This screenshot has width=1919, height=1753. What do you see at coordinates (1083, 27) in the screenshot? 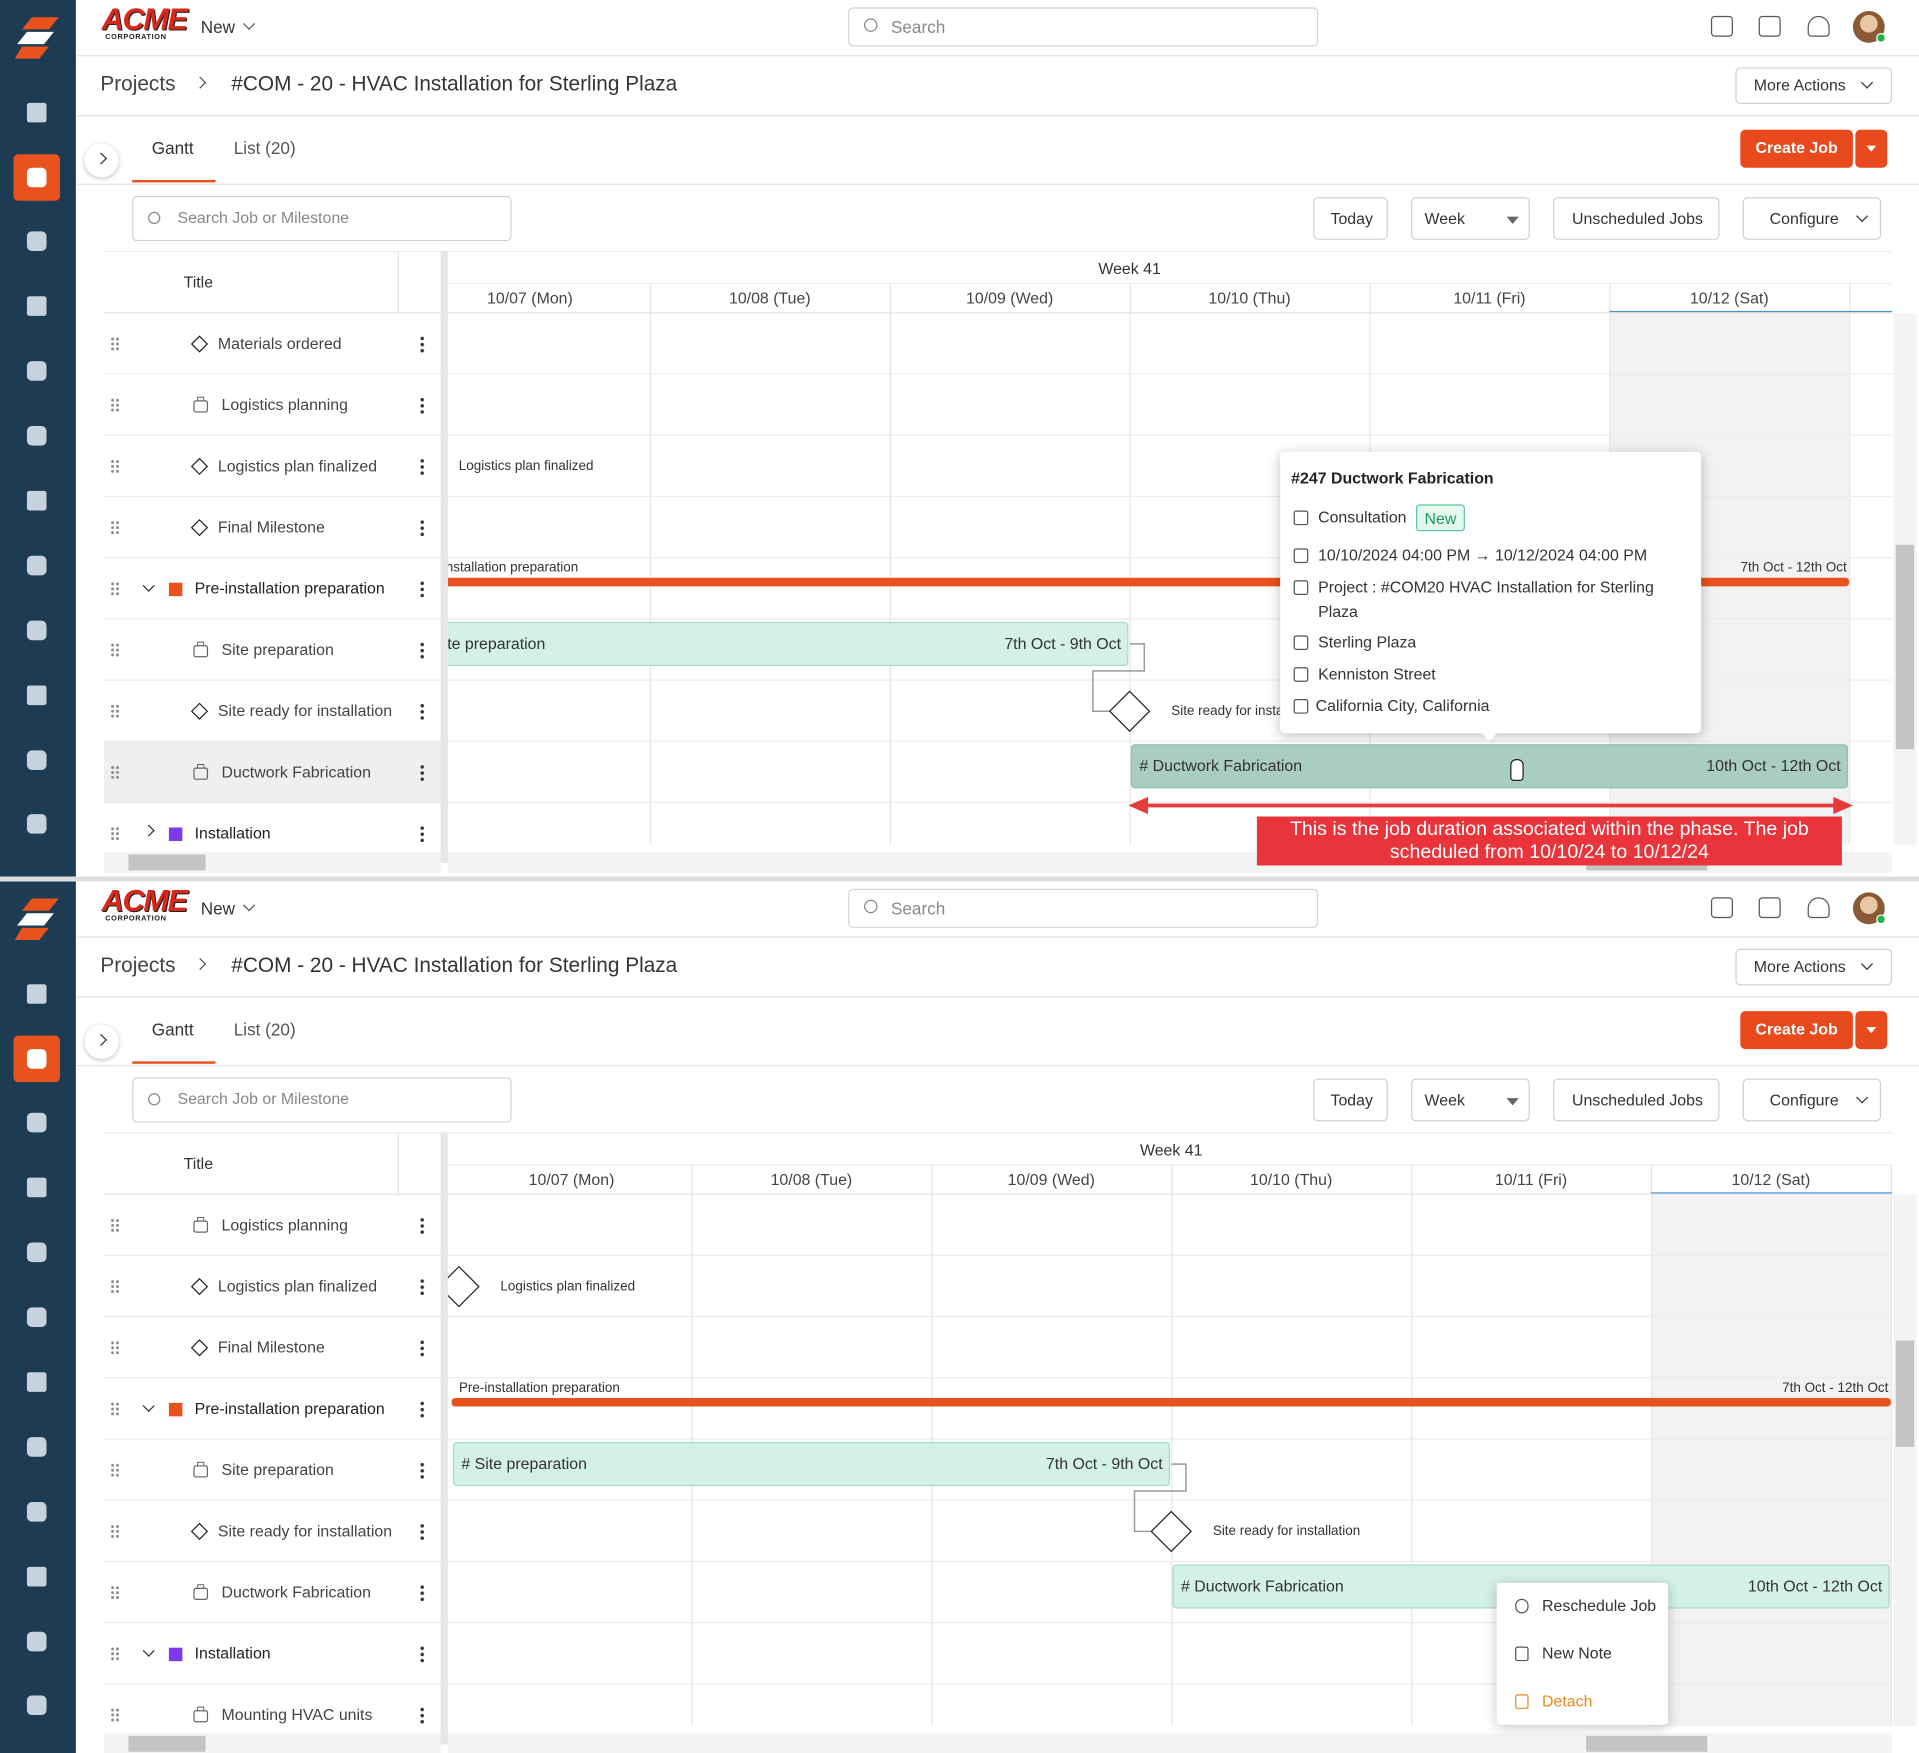
I see `global-search: Search` at bounding box center [1083, 27].